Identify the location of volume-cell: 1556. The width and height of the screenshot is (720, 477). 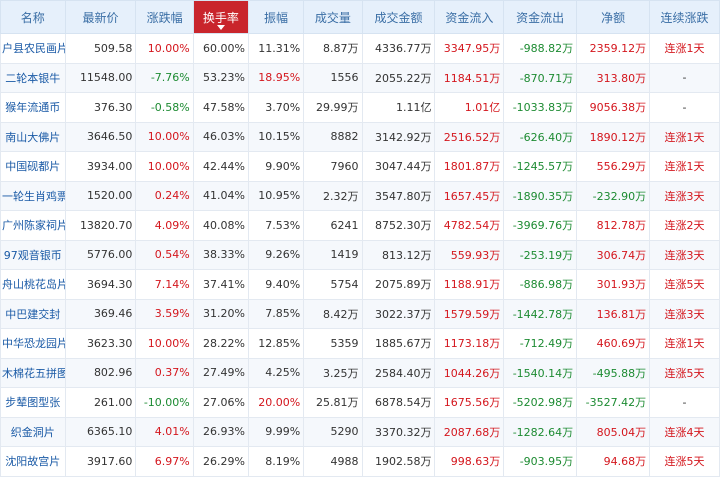
(333, 77).